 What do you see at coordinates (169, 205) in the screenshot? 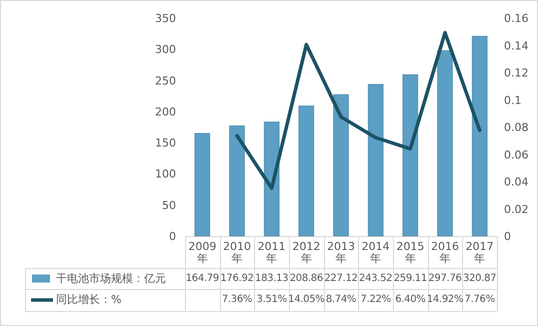
I see `y-tick-label: 50` at bounding box center [169, 205].